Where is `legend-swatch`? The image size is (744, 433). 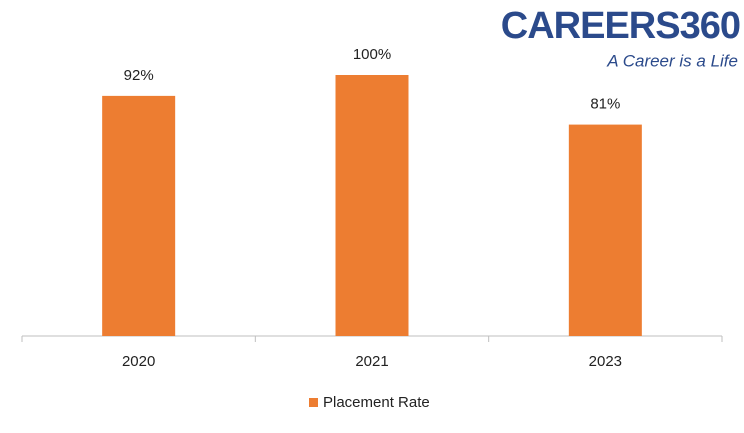 legend-swatch is located at coordinates (313, 402).